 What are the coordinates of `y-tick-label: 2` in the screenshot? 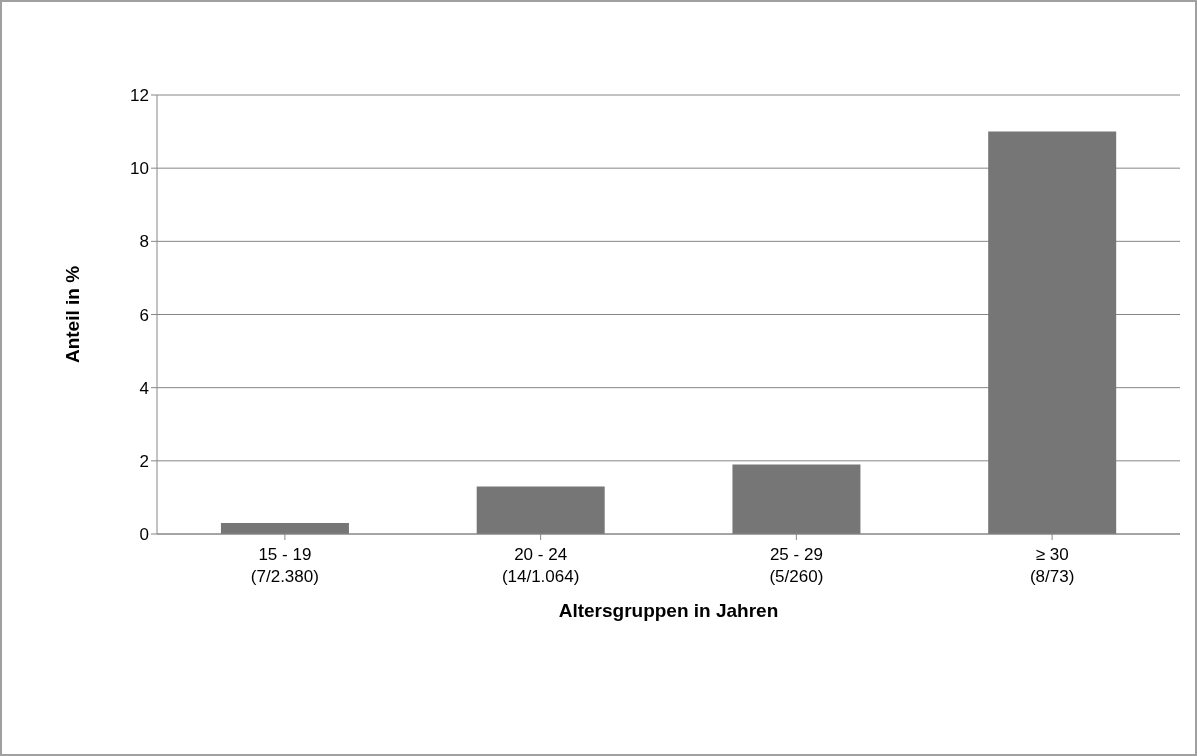 It's located at (144, 461).